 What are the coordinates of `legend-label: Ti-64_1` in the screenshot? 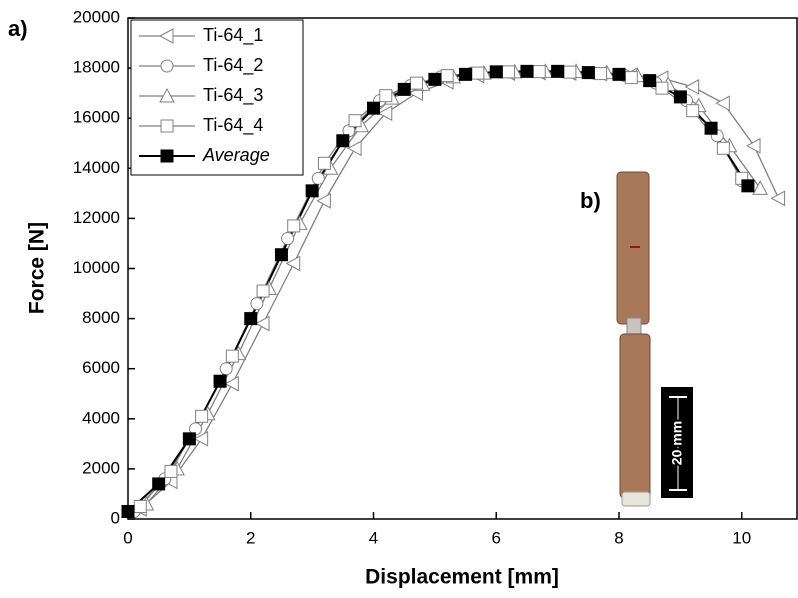 It's located at (233, 35).